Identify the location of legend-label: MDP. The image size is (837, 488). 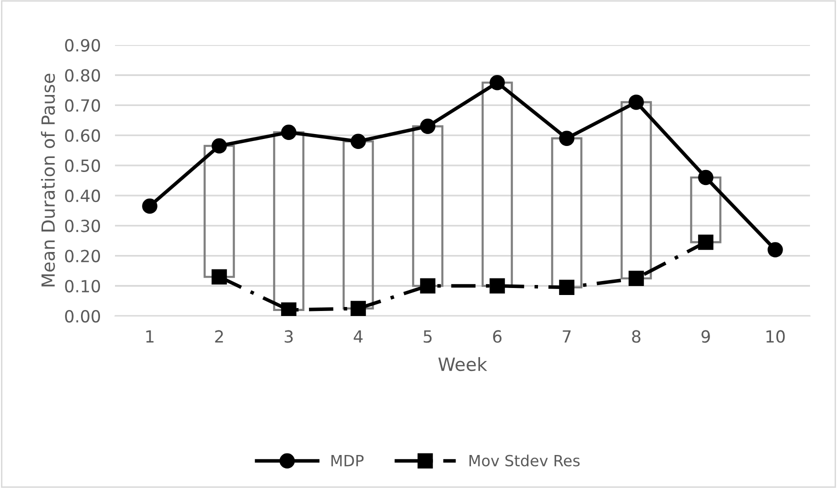
(347, 460).